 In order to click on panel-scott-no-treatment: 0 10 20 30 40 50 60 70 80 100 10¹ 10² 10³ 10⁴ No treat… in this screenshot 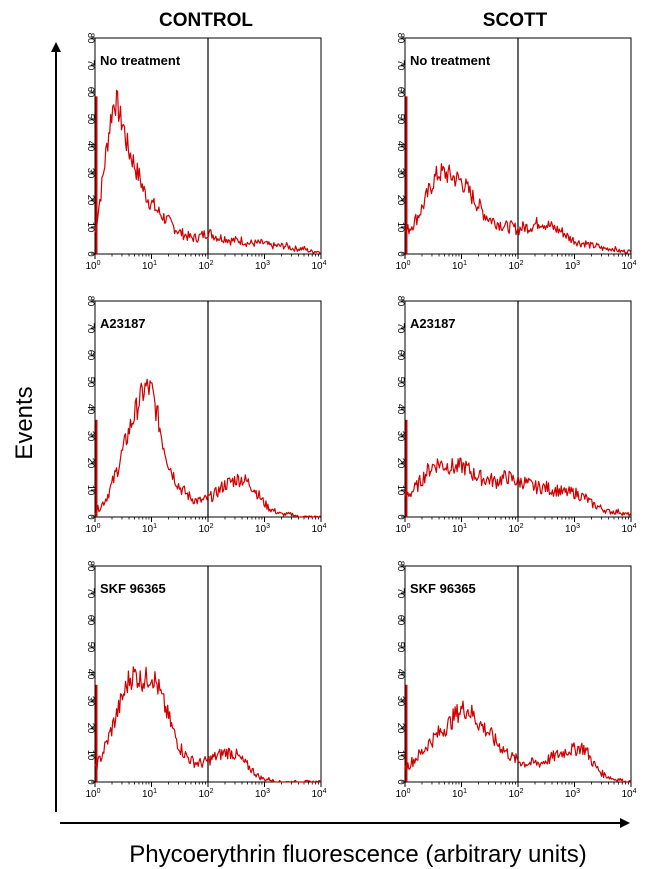, I will do `click(516, 152)`.